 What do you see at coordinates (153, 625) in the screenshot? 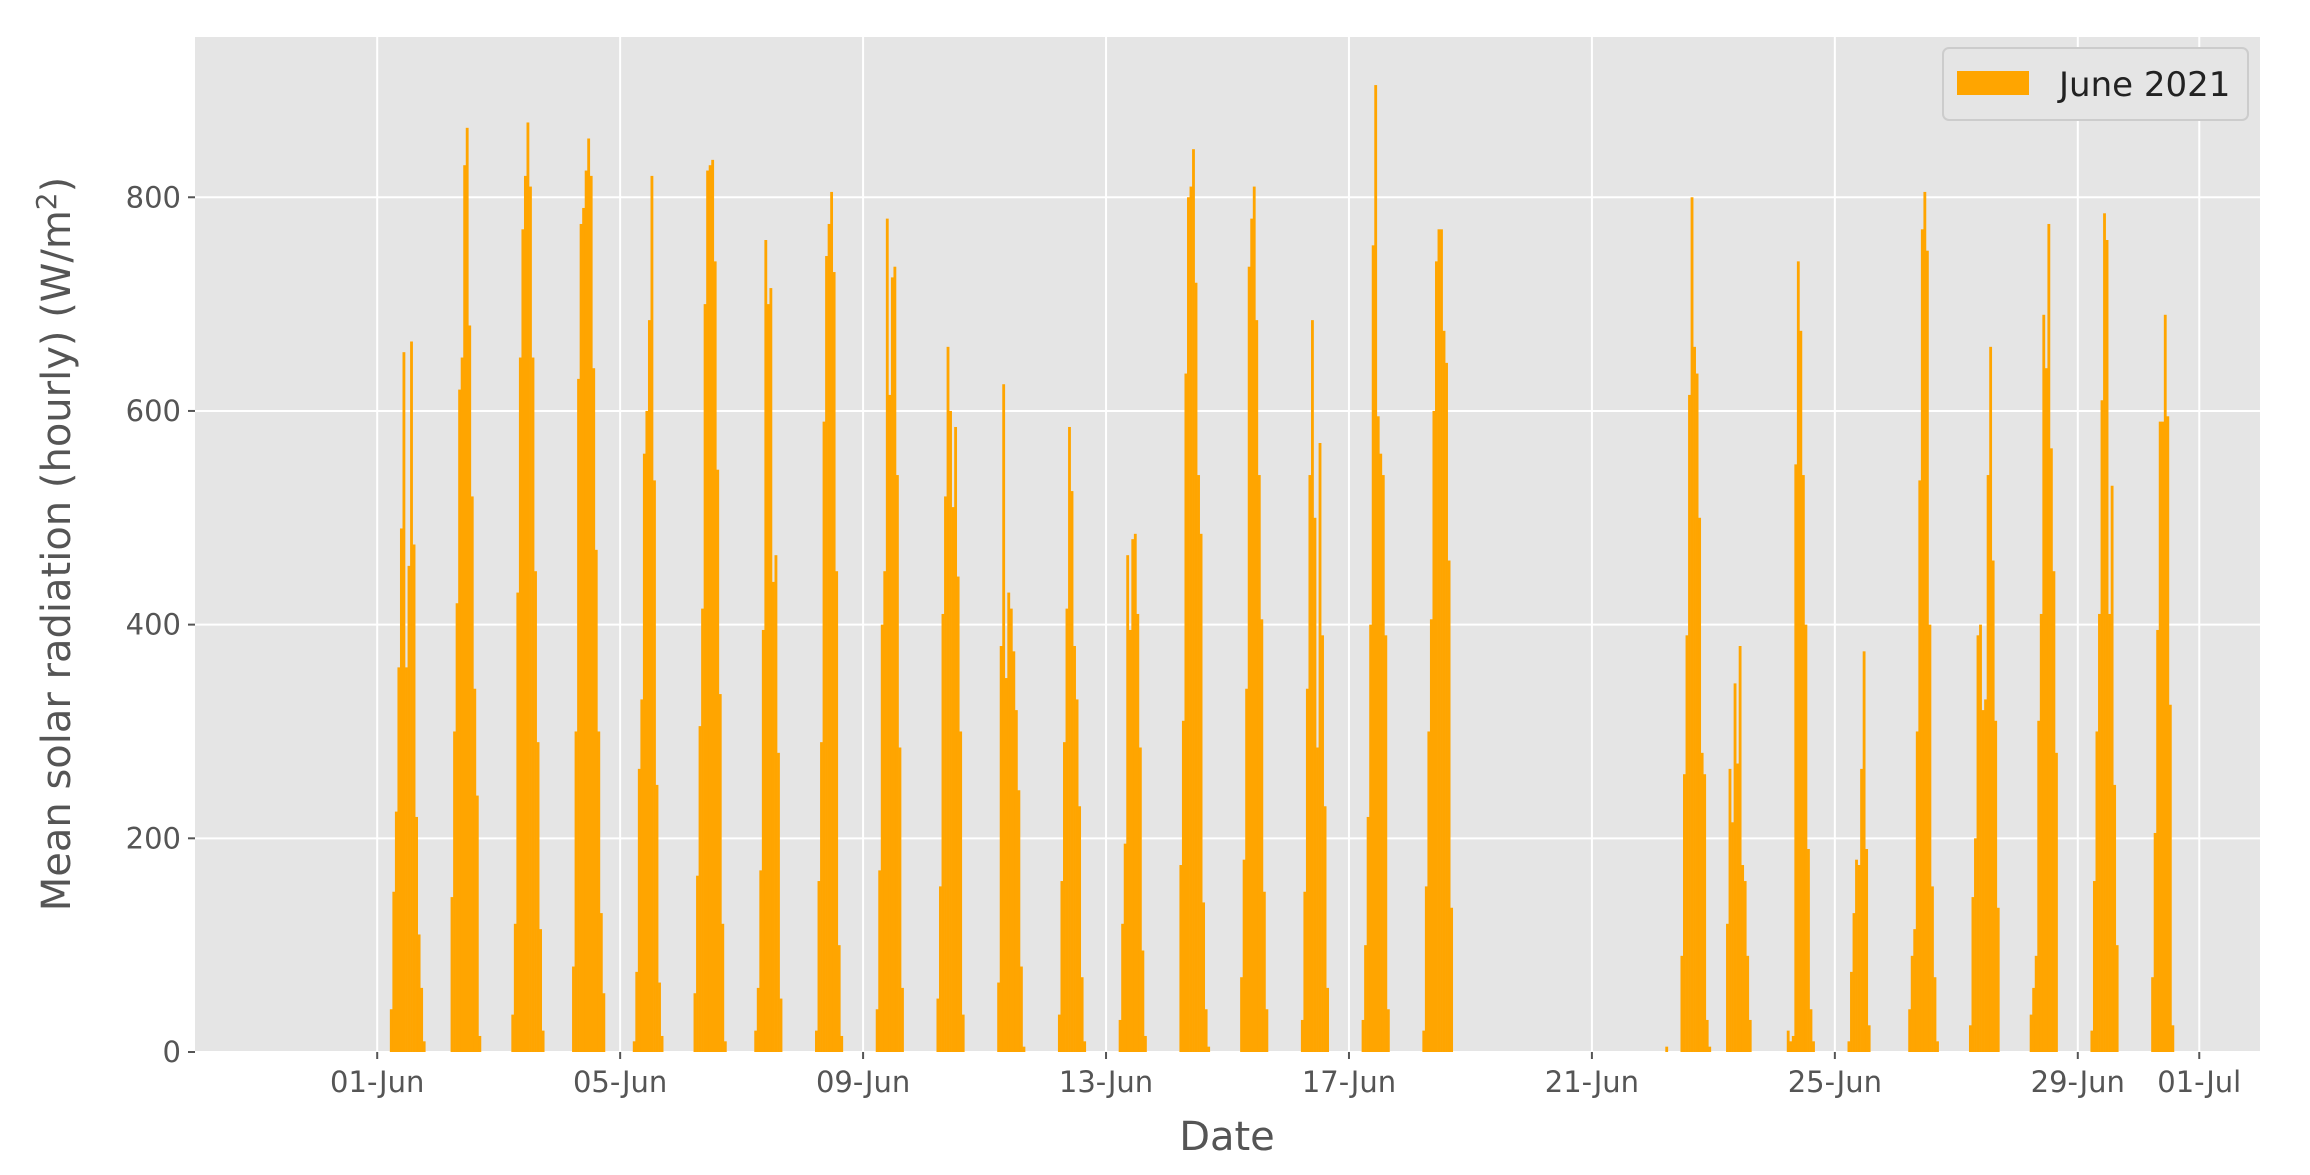
I see `y-tick-label: 400` at bounding box center [153, 625].